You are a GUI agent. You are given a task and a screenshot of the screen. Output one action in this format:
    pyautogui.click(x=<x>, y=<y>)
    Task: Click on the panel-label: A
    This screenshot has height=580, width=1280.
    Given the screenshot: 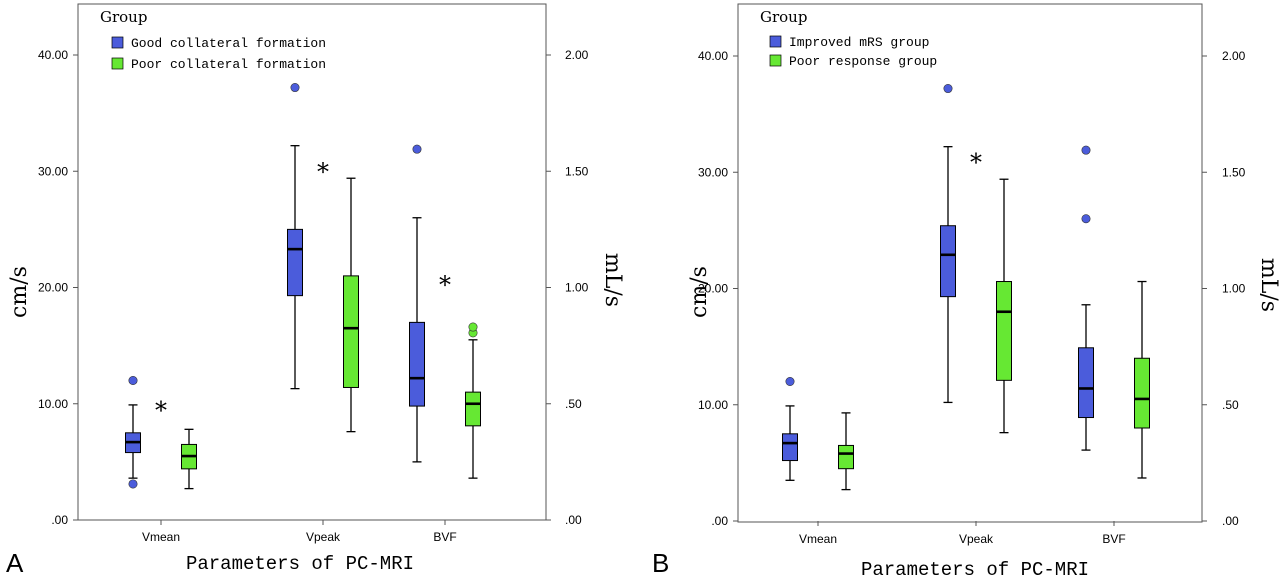 What is the action you would take?
    pyautogui.click(x=15, y=563)
    